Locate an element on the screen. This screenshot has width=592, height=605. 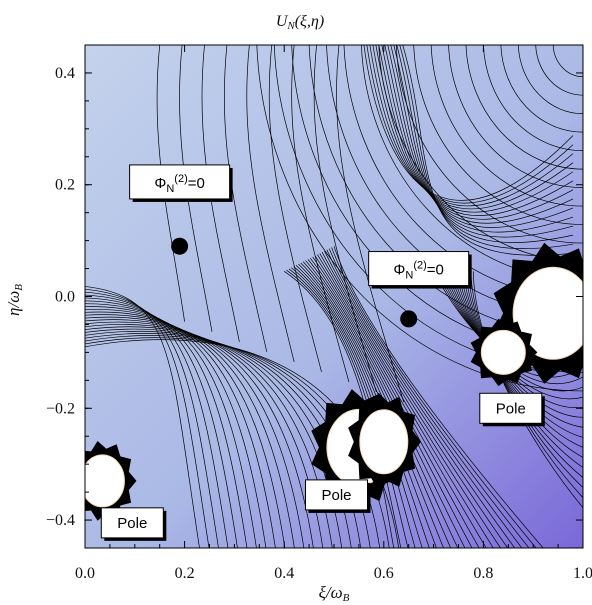
y-tick-label: −0.4 is located at coordinates (60, 520).